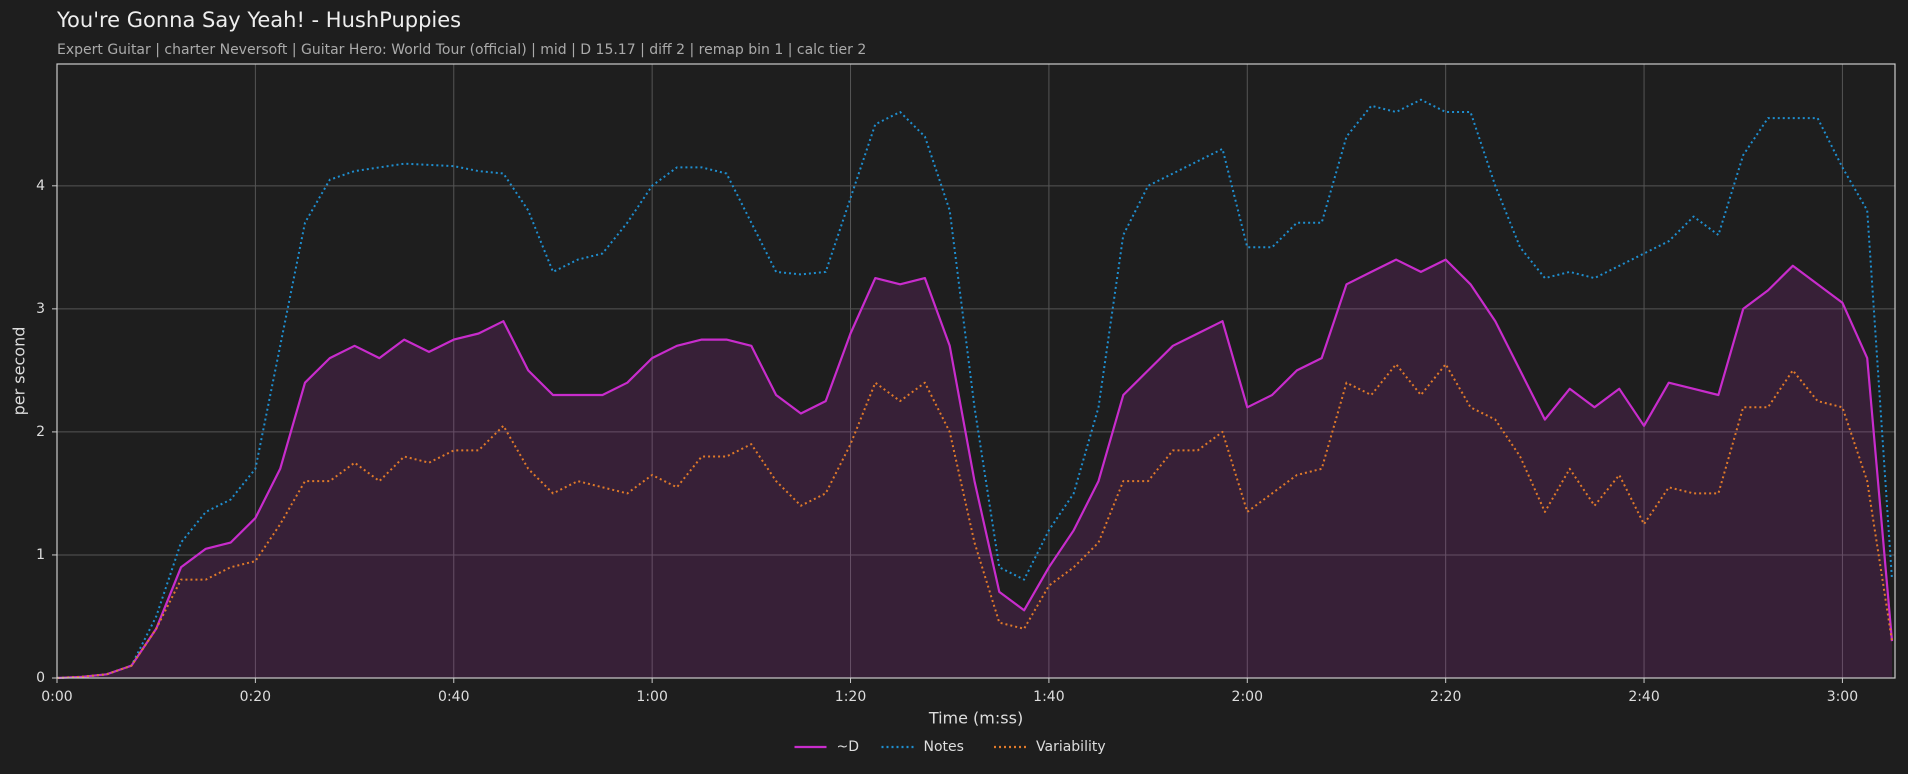 The height and width of the screenshot is (774, 1908). Describe the element at coordinates (258, 20) in the screenshot. I see `chart-title: You're Gonna Say Yeah! - HushPuppies` at that location.